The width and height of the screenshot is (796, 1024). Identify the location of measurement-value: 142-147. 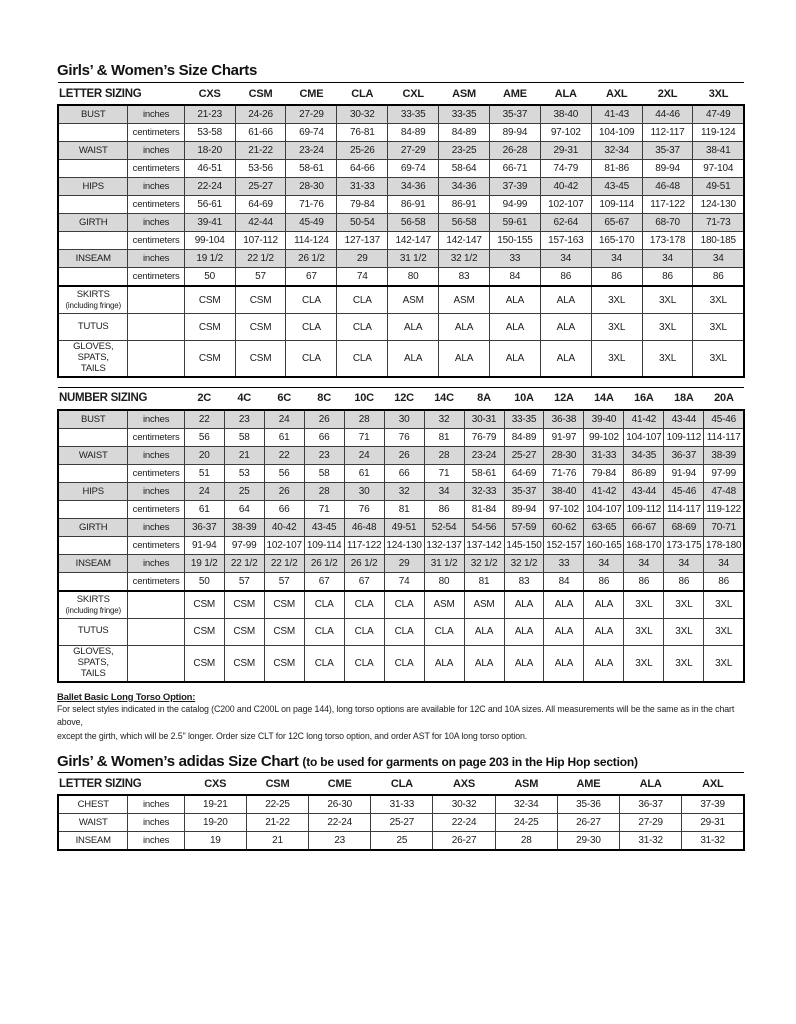
(413, 240).